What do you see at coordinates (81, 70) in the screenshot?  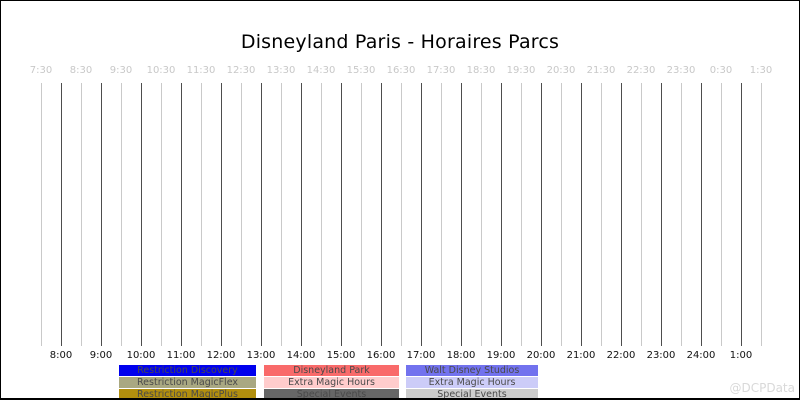 I see `tick-label-top: 8:30` at bounding box center [81, 70].